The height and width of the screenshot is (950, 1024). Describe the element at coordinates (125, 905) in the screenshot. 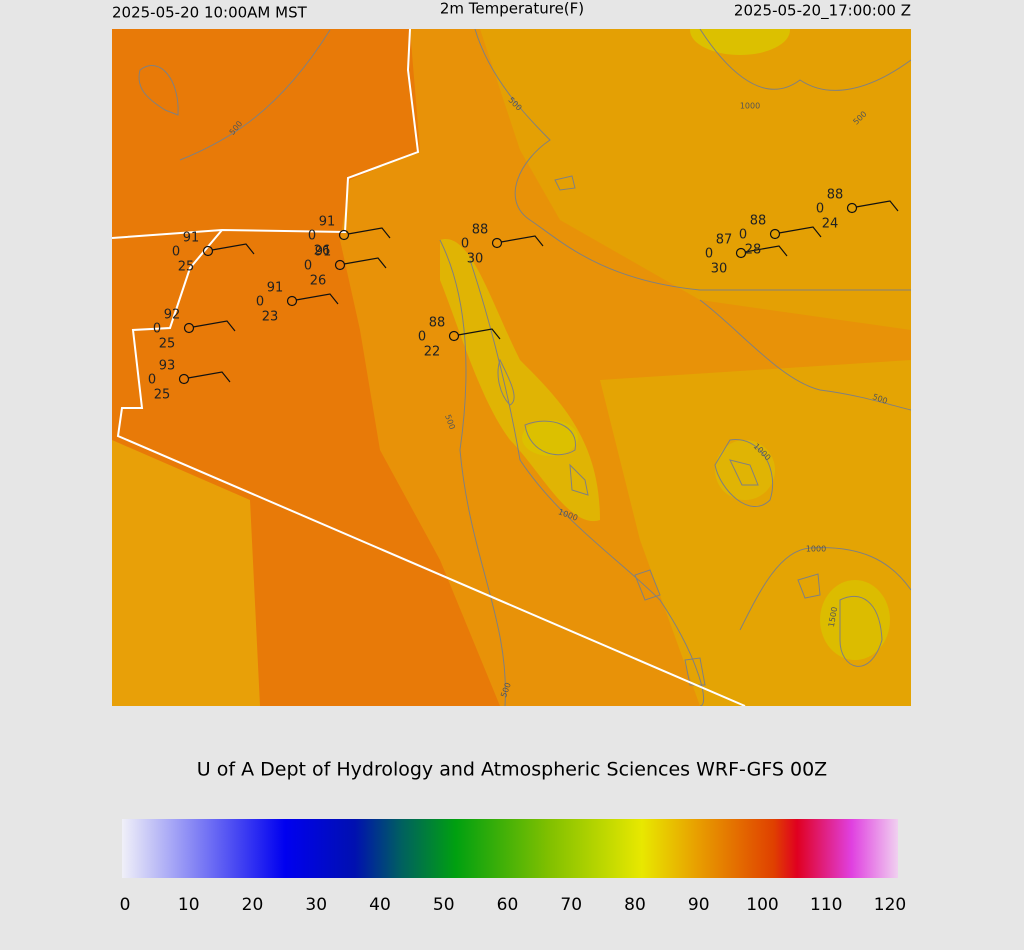

I see `colorbar-tick-label: 0` at that location.